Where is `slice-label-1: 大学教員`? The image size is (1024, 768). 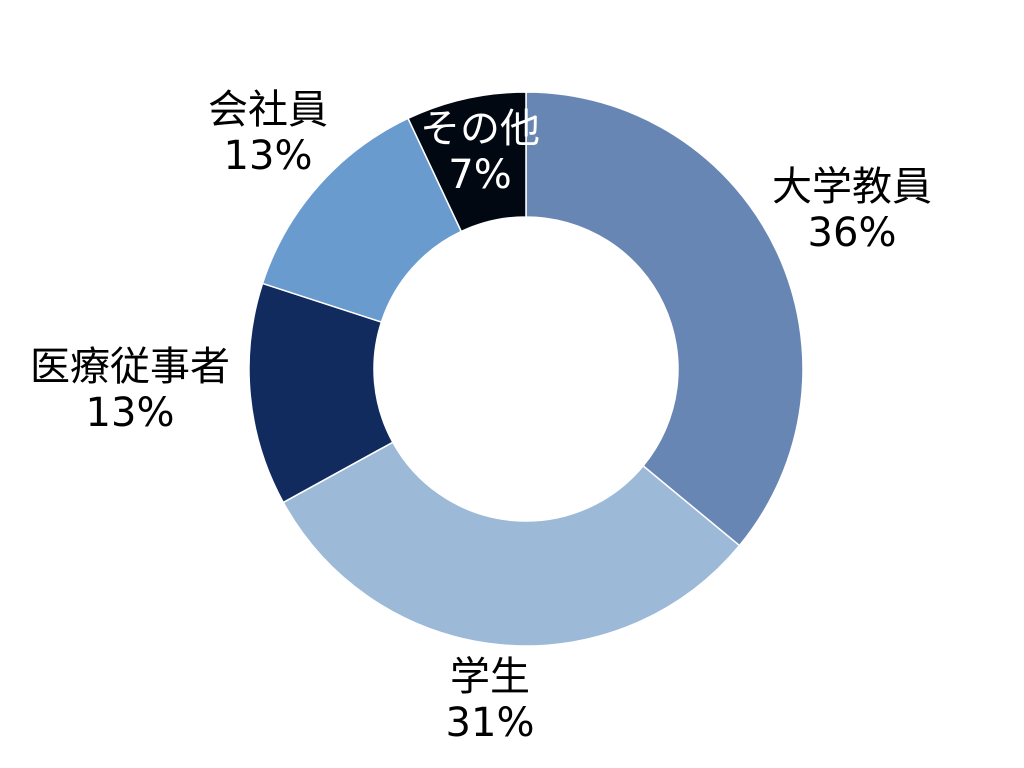
slice-label-1: 大学教員 is located at coordinates (852, 187).